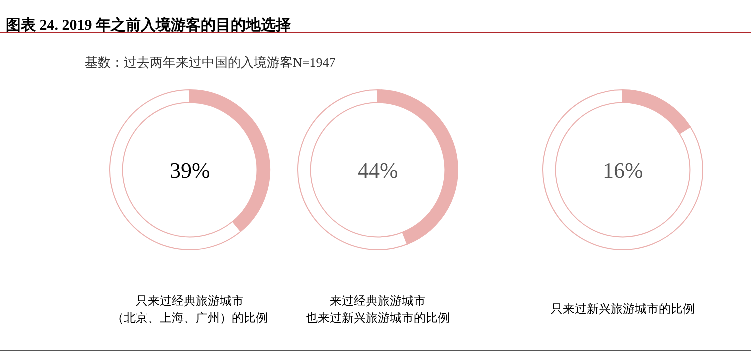 This screenshot has height=358, width=751. Describe the element at coordinates (623, 309) in the screenshot. I see `text: 只来过新兴旅游城市的比例` at that location.